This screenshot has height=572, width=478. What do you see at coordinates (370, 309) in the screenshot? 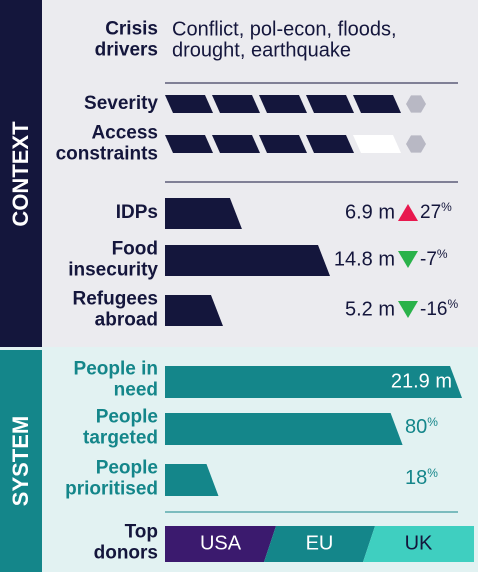
I see `value-label: 5.2 m` at bounding box center [370, 309].